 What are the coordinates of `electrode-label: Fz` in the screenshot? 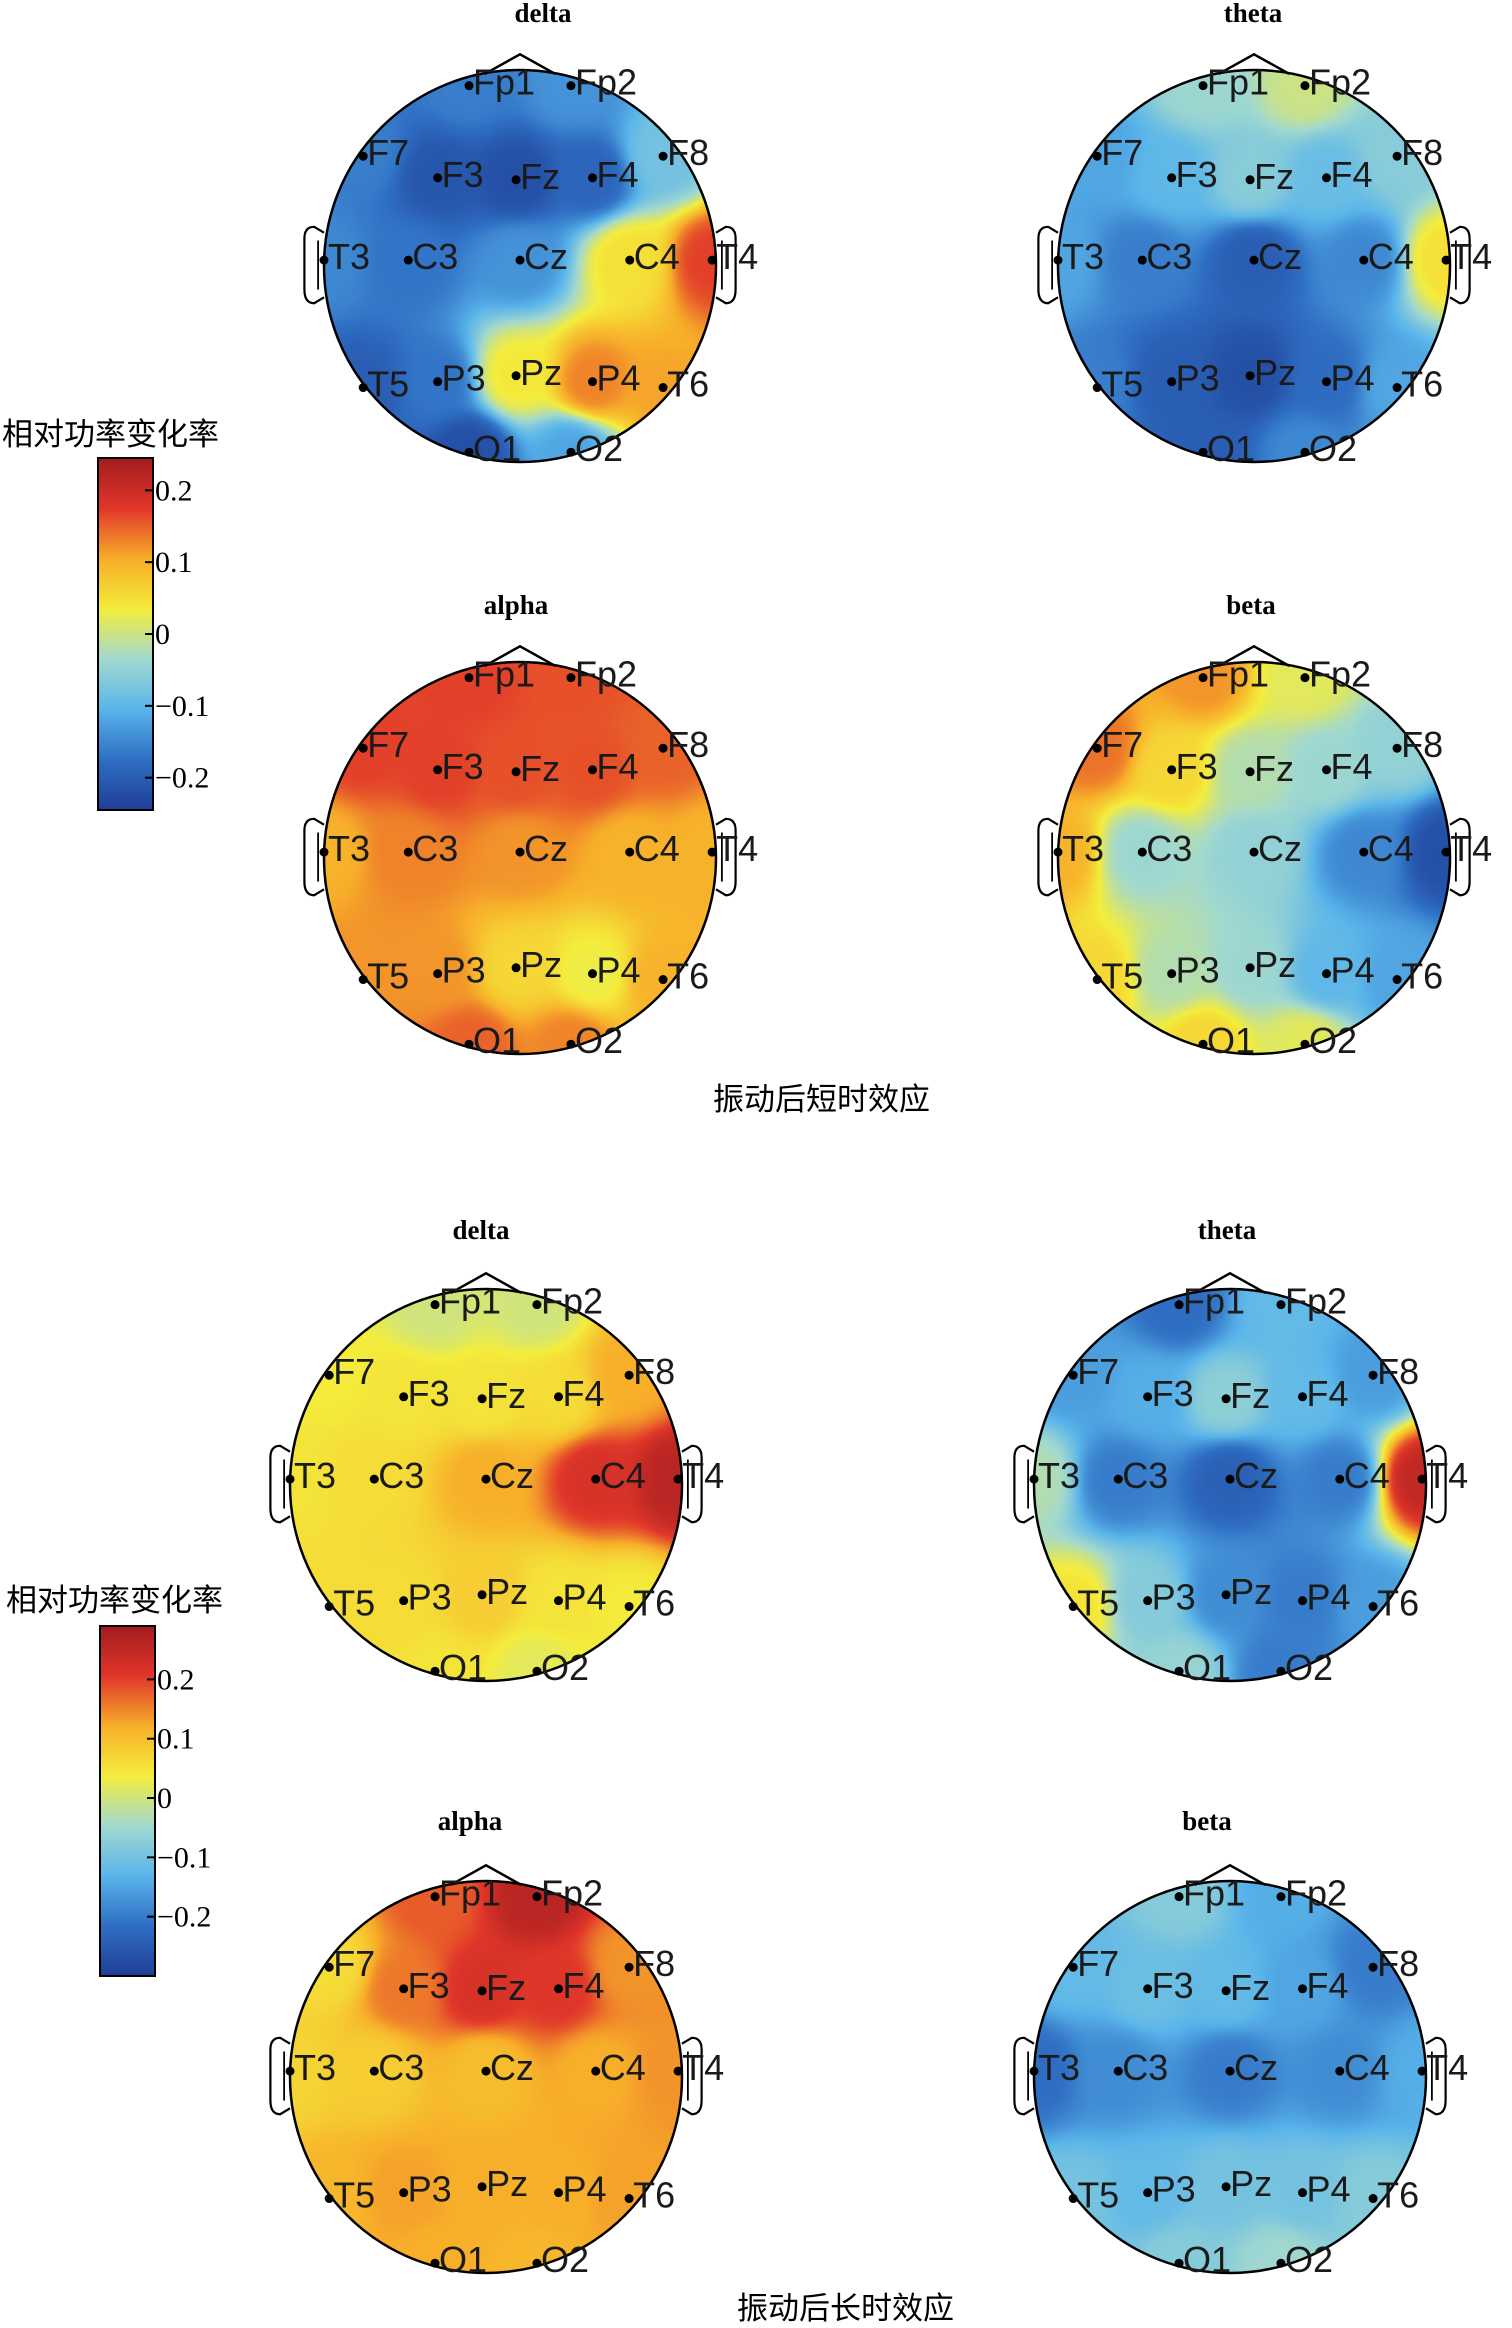 It's located at (506, 1395).